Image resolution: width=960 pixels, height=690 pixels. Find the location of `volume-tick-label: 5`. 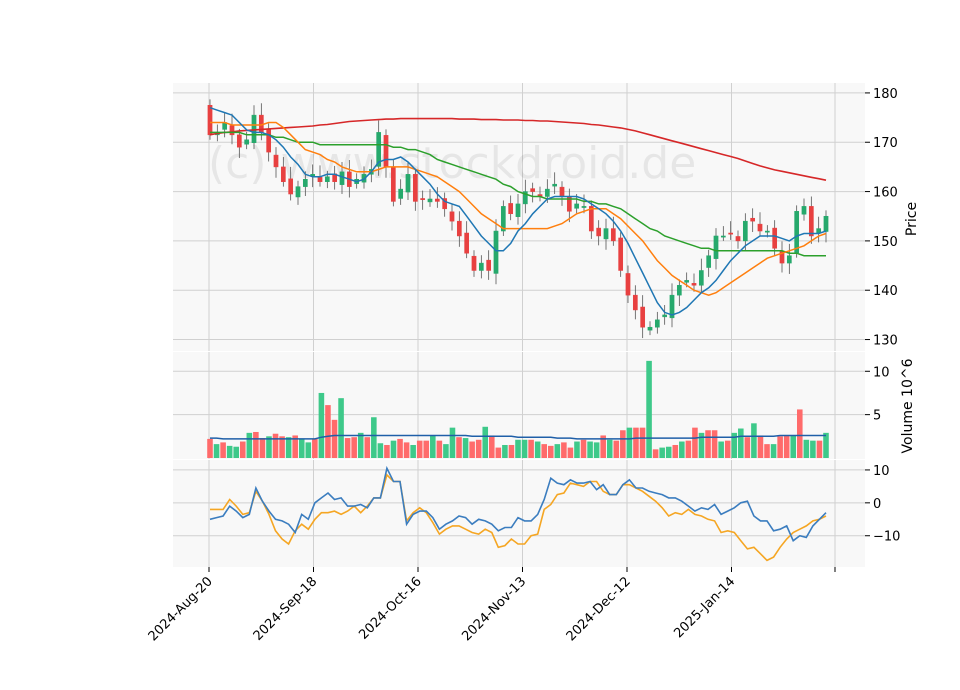

volume-tick-label: 5 is located at coordinates (877, 416).